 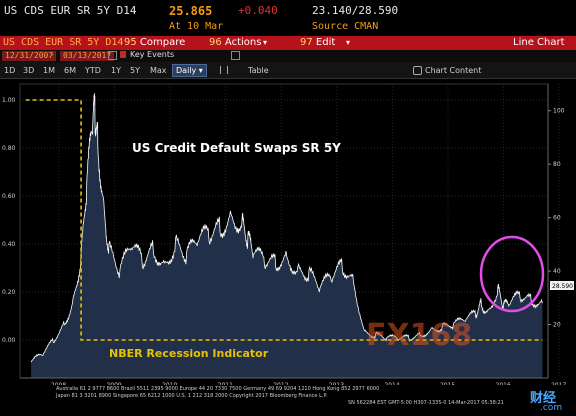 What do you see at coordinates (123, 54) in the screenshot?
I see `key-events-flag-icon` at bounding box center [123, 54].